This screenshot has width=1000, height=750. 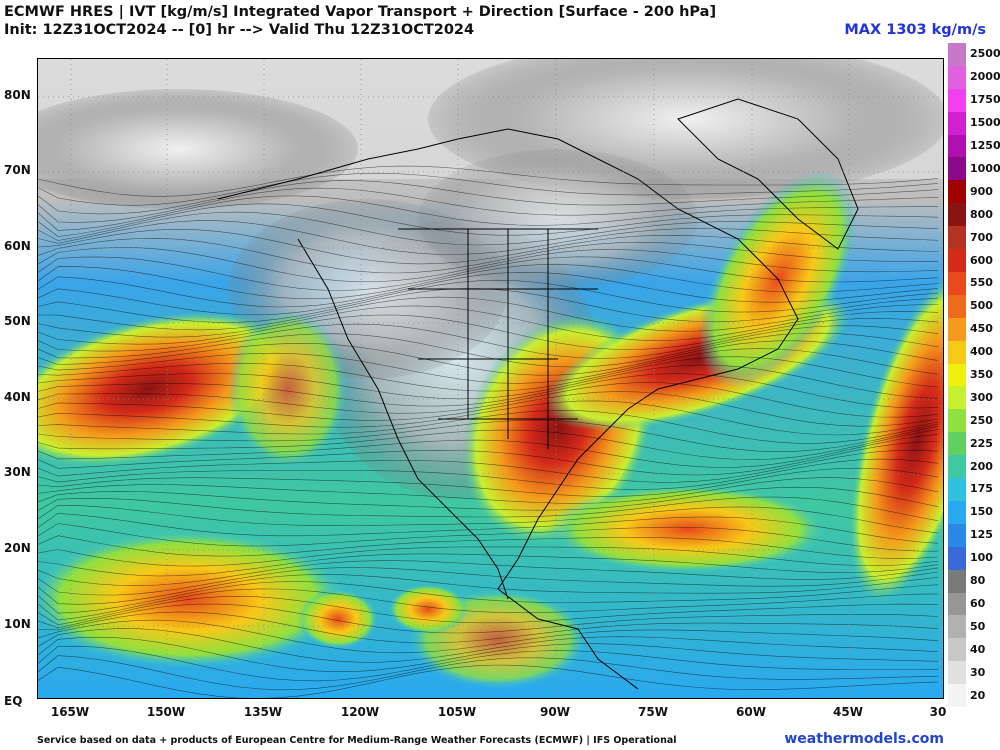 I want to click on colorbar-label: 350, so click(x=981, y=374).